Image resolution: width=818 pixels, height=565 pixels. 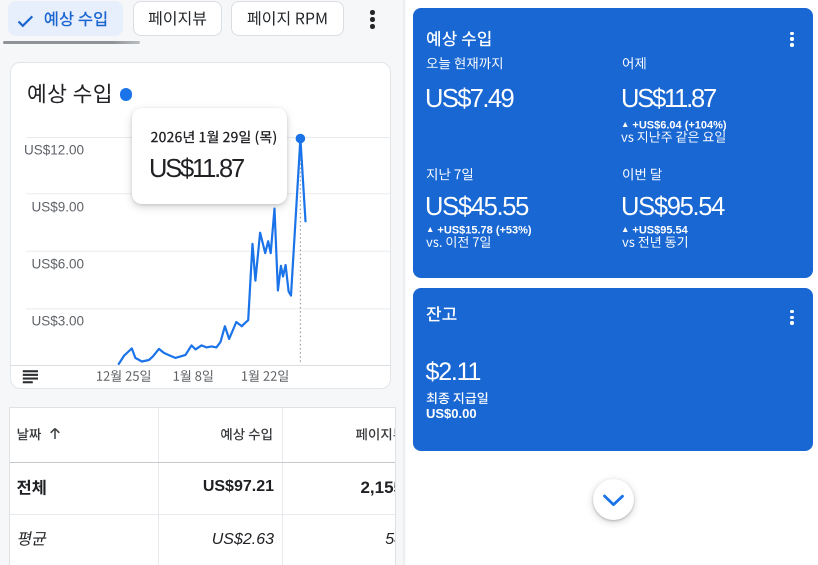 I want to click on svg-text: US$9.00, so click(x=57, y=207).